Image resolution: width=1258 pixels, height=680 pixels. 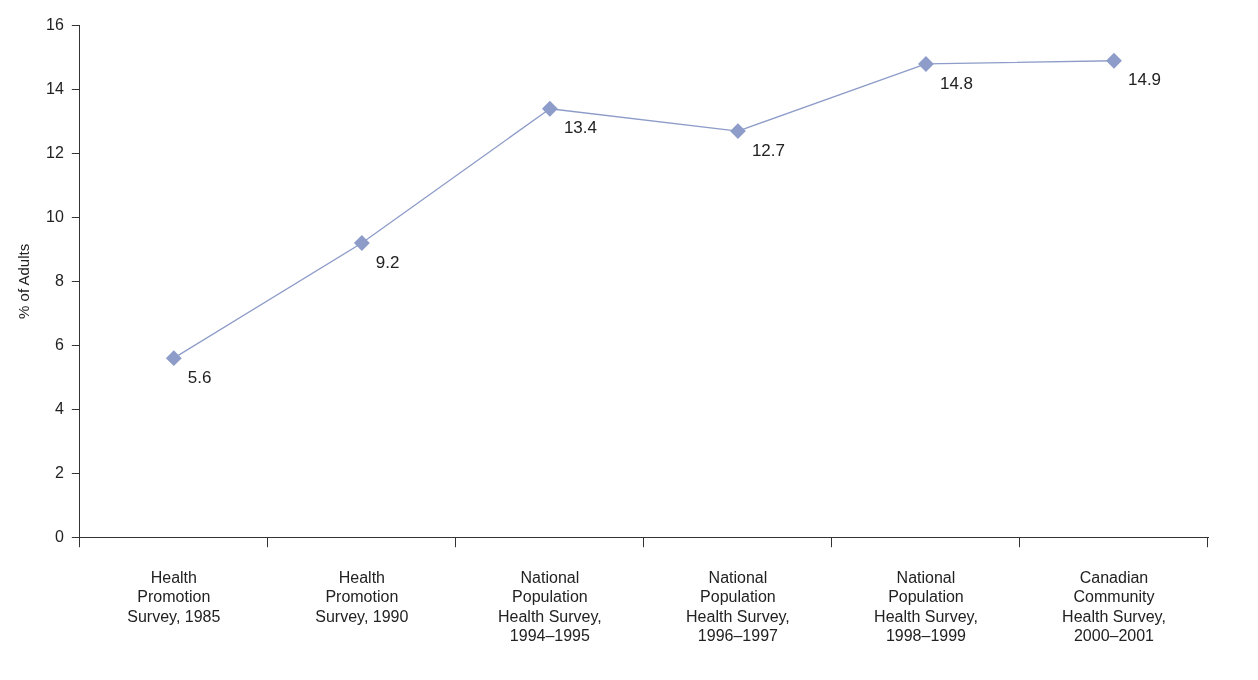 What do you see at coordinates (387, 262) in the screenshot?
I see `data-label: 9.2` at bounding box center [387, 262].